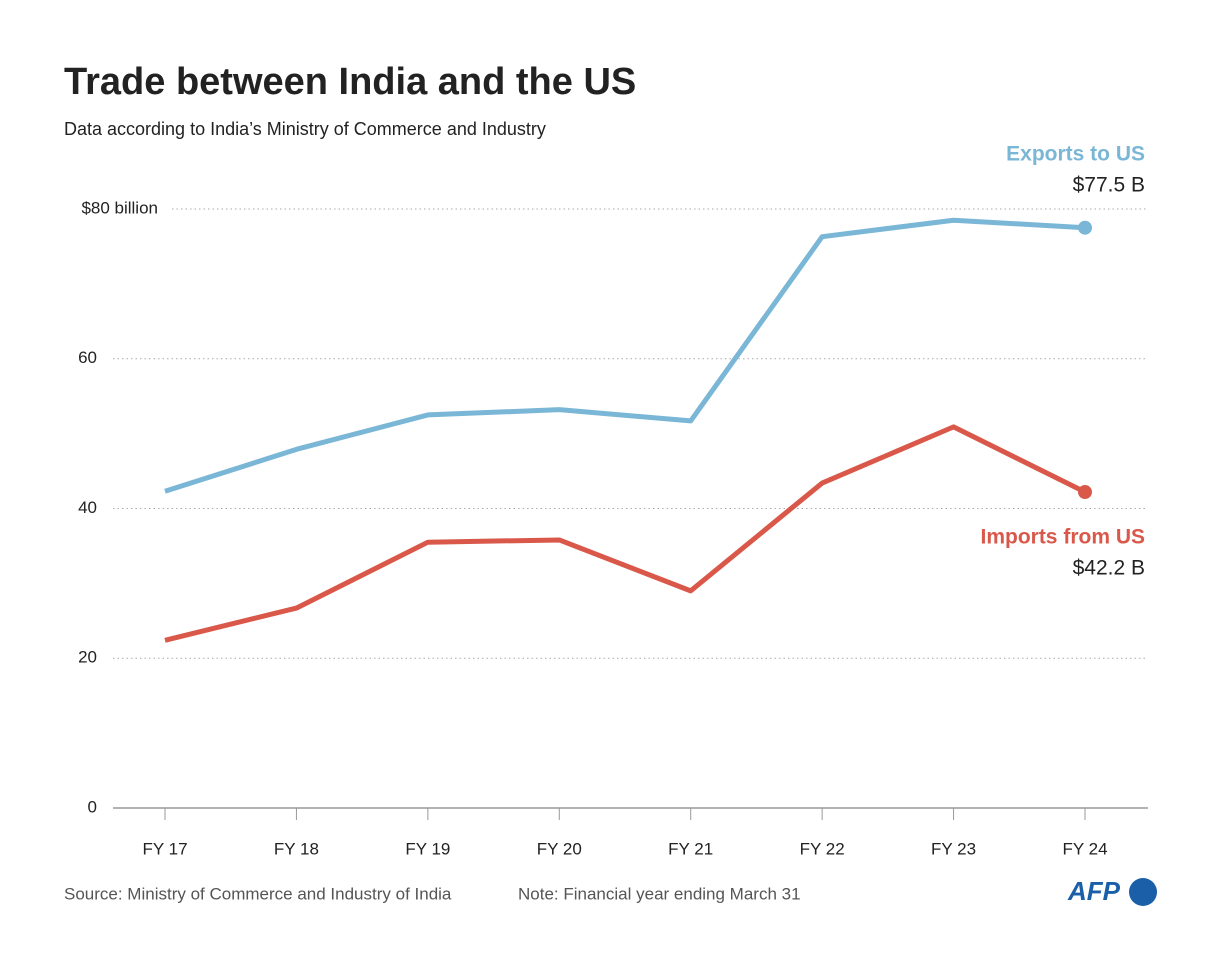 The width and height of the screenshot is (1224, 976). I want to click on x-tick-label: FY 22, so click(822, 848).